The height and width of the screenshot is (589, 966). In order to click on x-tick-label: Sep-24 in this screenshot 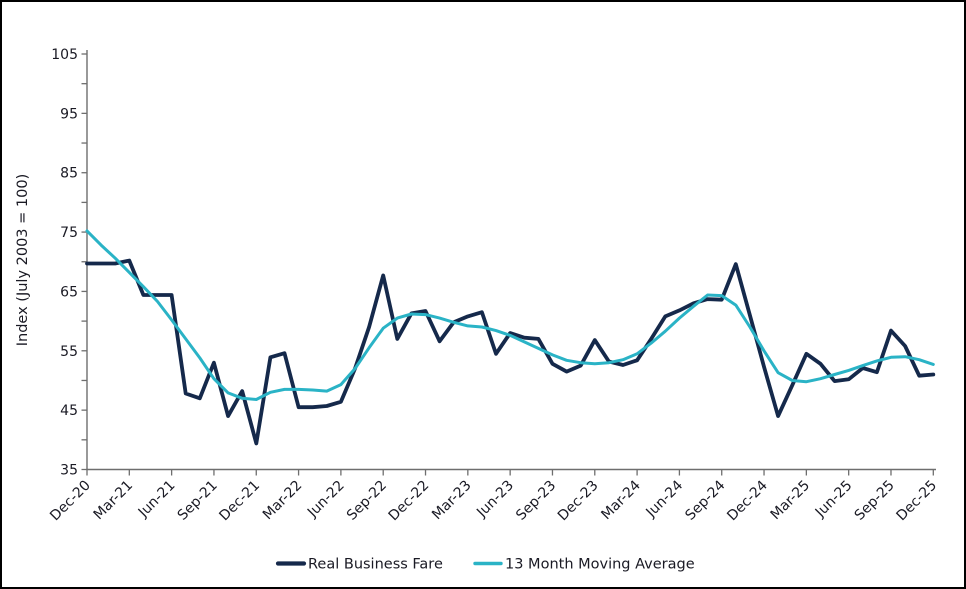, I will do `click(705, 500)`.